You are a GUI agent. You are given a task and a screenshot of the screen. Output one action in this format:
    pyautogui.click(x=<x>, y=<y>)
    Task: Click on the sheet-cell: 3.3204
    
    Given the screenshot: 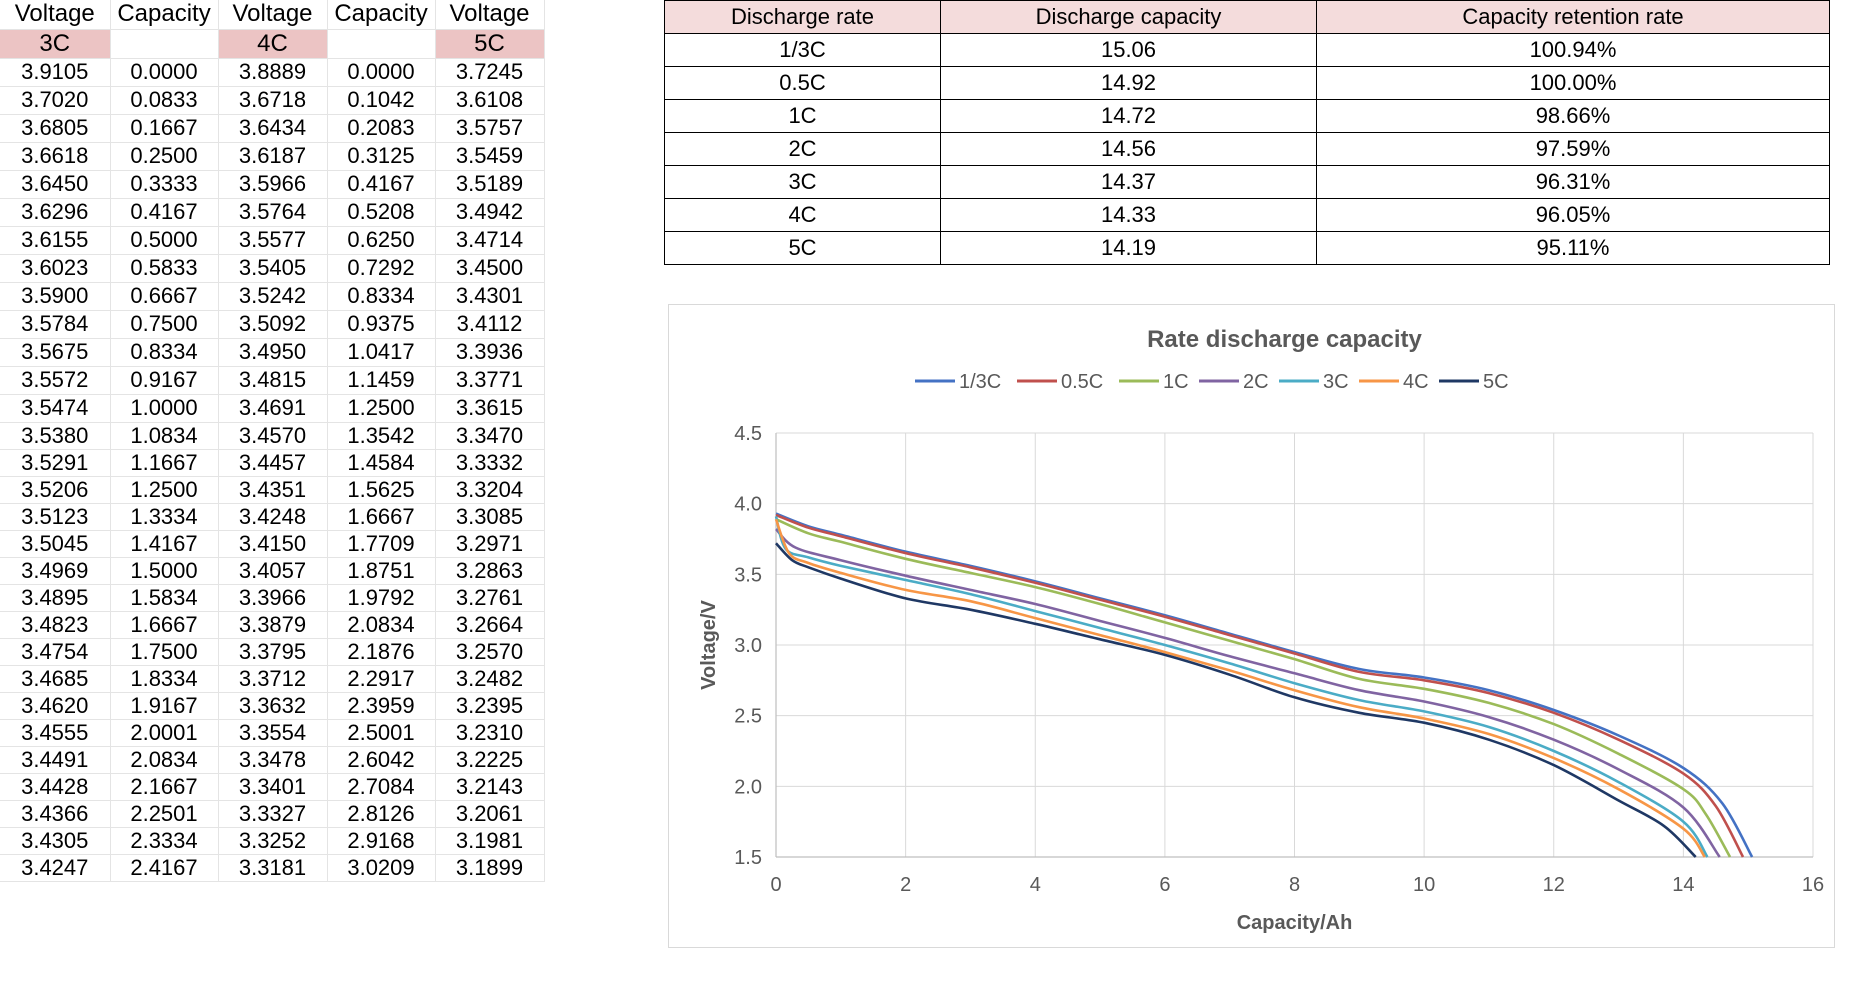 What is the action you would take?
    pyautogui.click(x=490, y=490)
    